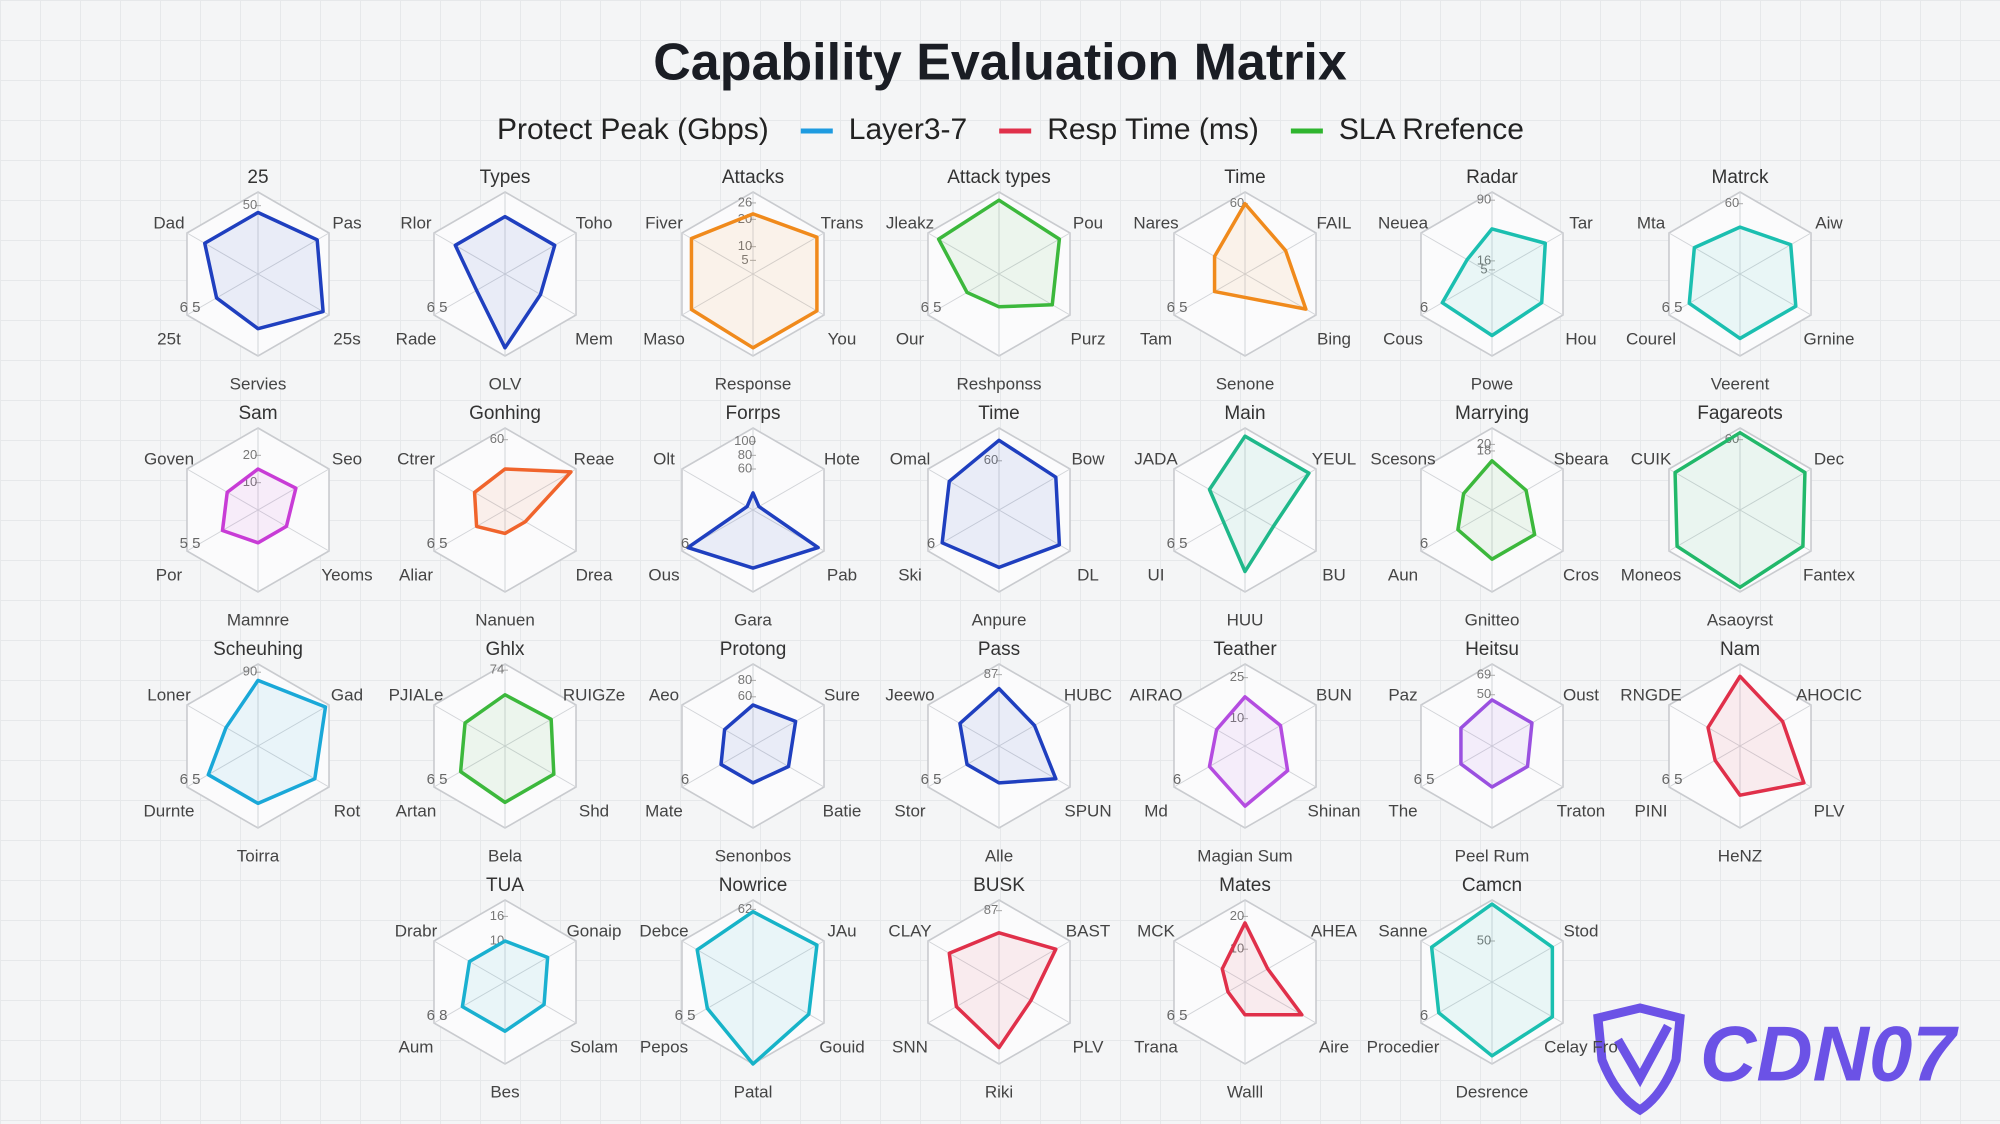  What do you see at coordinates (991, 673) in the screenshot?
I see `tick-label: 87` at bounding box center [991, 673].